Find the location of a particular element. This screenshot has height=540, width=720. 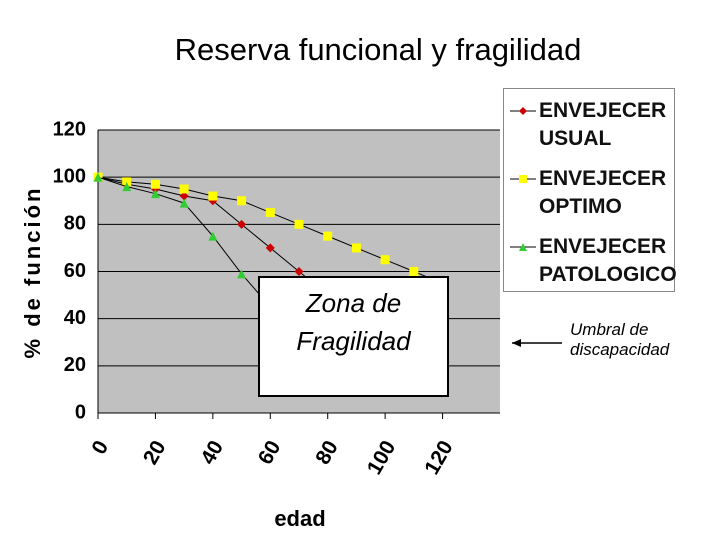

x-tick-label: 120 is located at coordinates (438, 458).